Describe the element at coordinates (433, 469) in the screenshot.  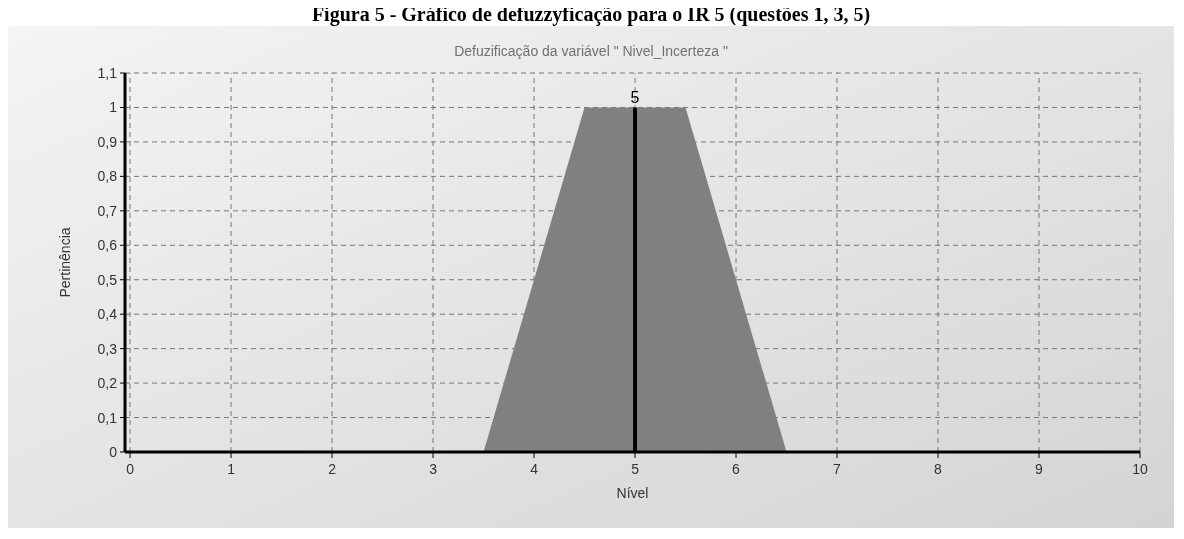
I see `x-tick-label: 3` at that location.